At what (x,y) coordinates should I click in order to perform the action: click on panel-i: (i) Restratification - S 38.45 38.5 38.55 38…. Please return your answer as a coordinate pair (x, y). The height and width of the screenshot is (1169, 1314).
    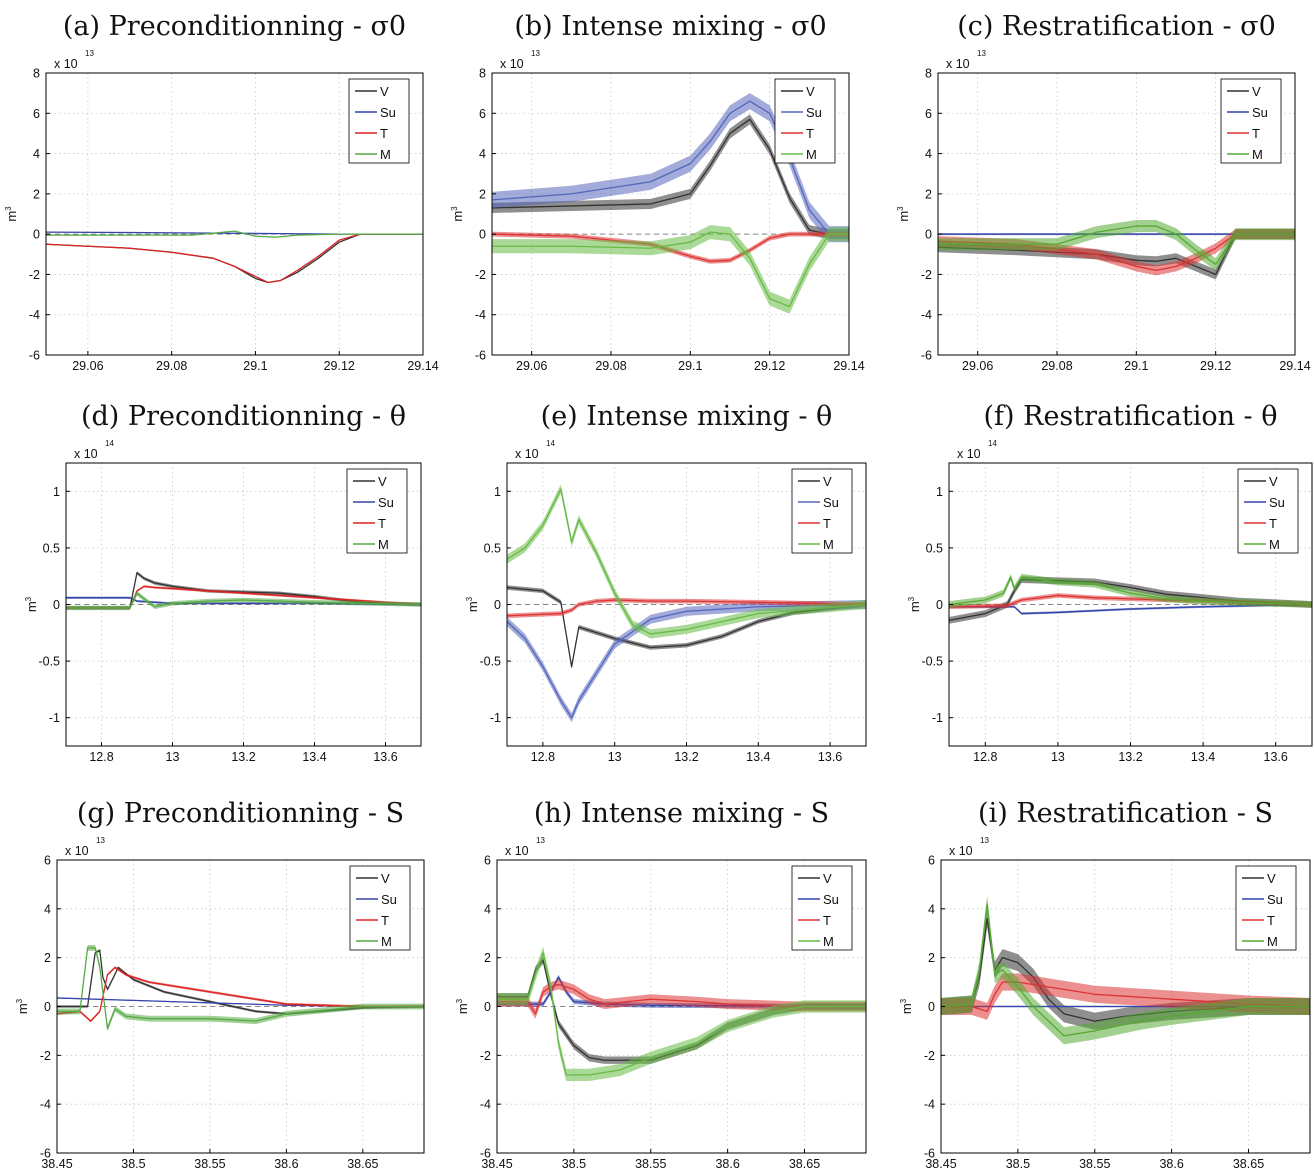
    Looking at the image, I should click on (1105, 983).